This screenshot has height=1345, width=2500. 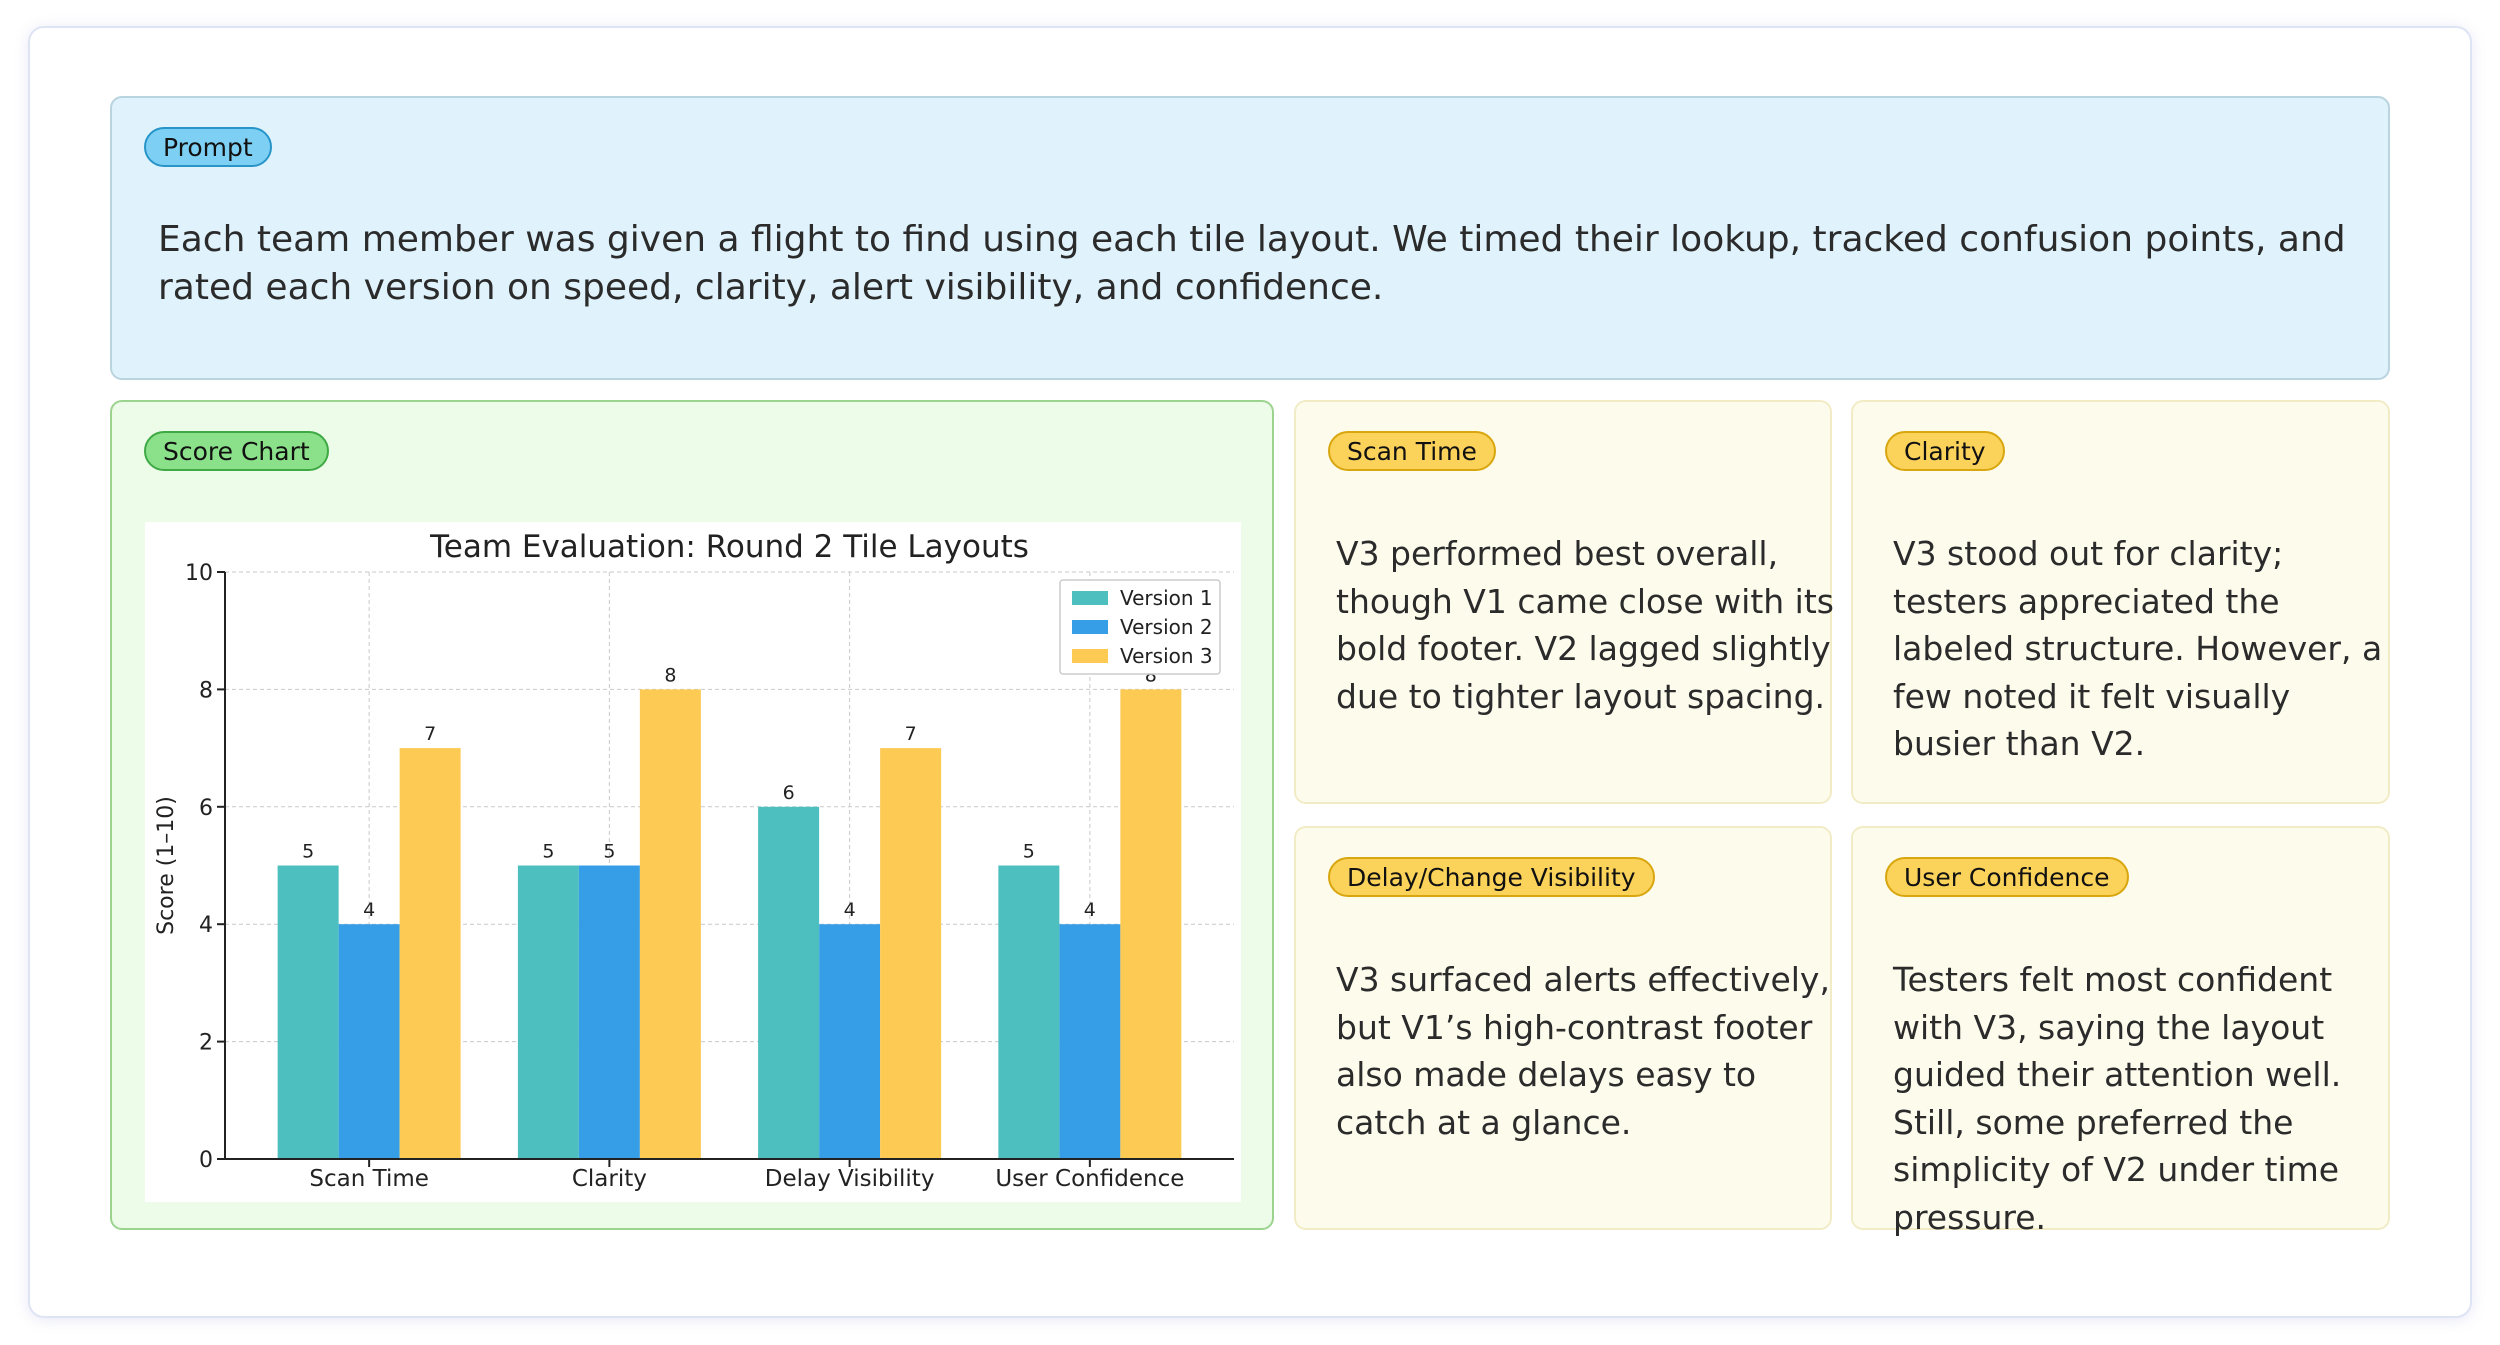 What do you see at coordinates (236, 451) in the screenshot?
I see `score-chart-badge: Score Chart` at bounding box center [236, 451].